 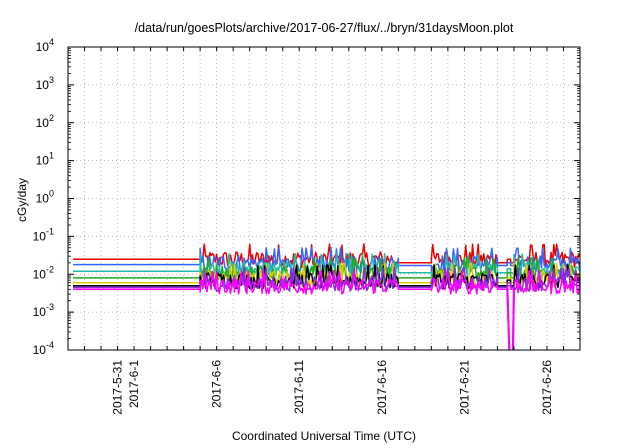 I want to click on y-tick-label: 10², so click(x=45, y=121).